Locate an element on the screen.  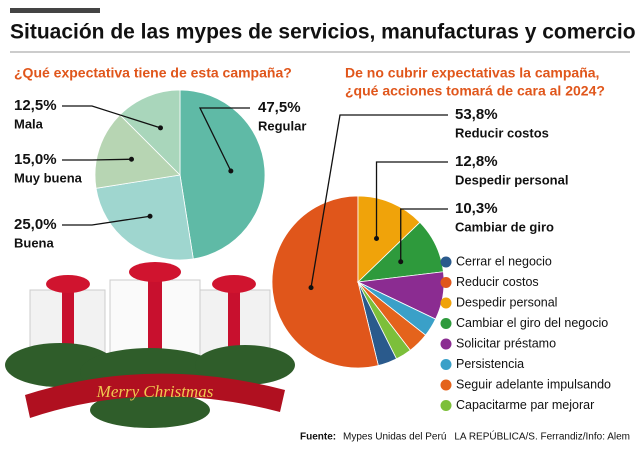
slice-label: Regular is located at coordinates (282, 125).